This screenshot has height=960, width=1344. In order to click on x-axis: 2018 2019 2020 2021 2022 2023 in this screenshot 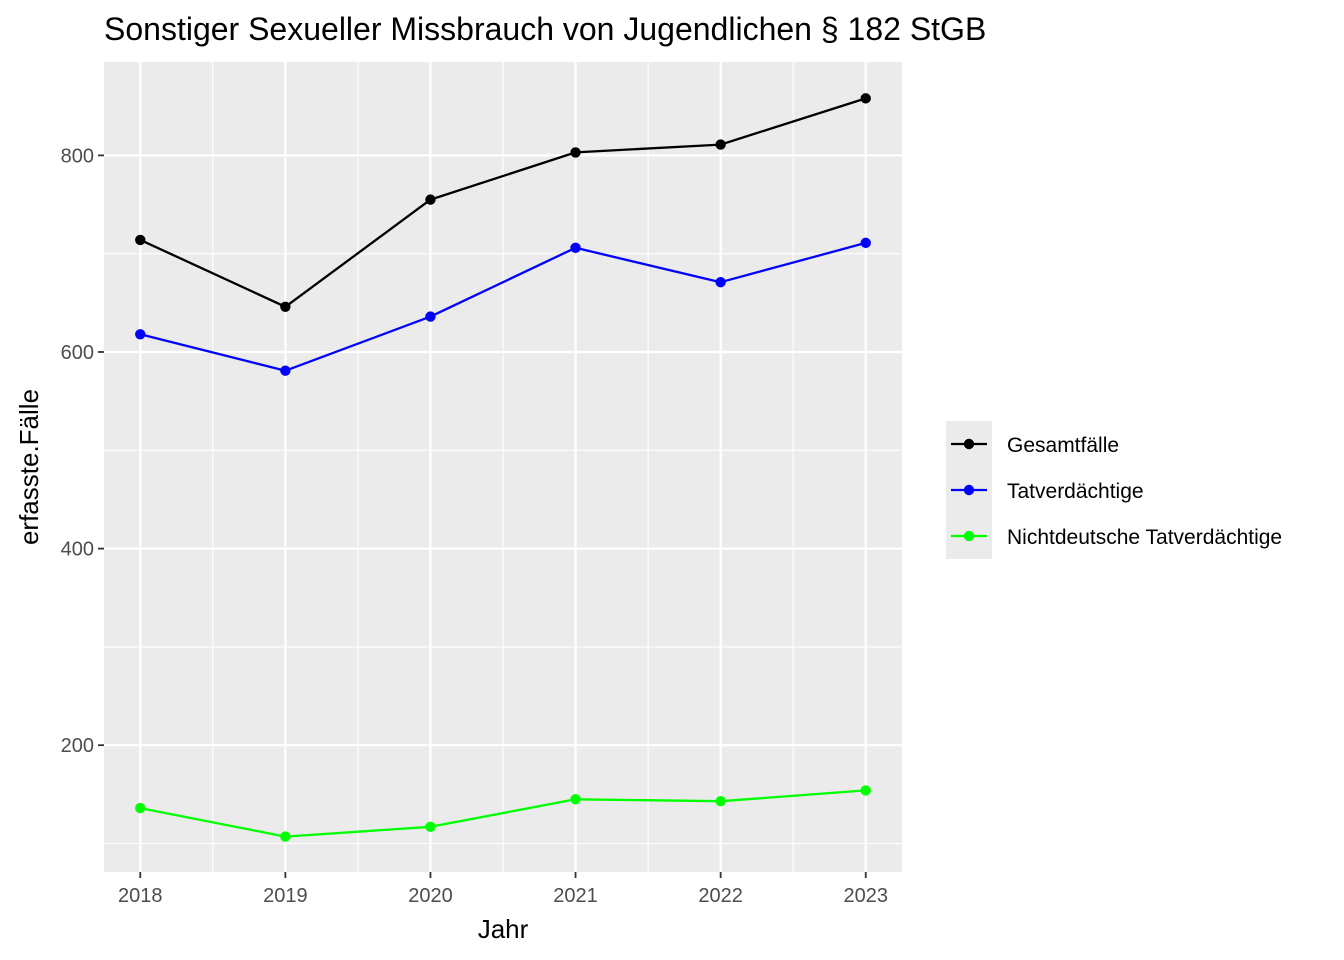, I will do `click(503, 889)`.